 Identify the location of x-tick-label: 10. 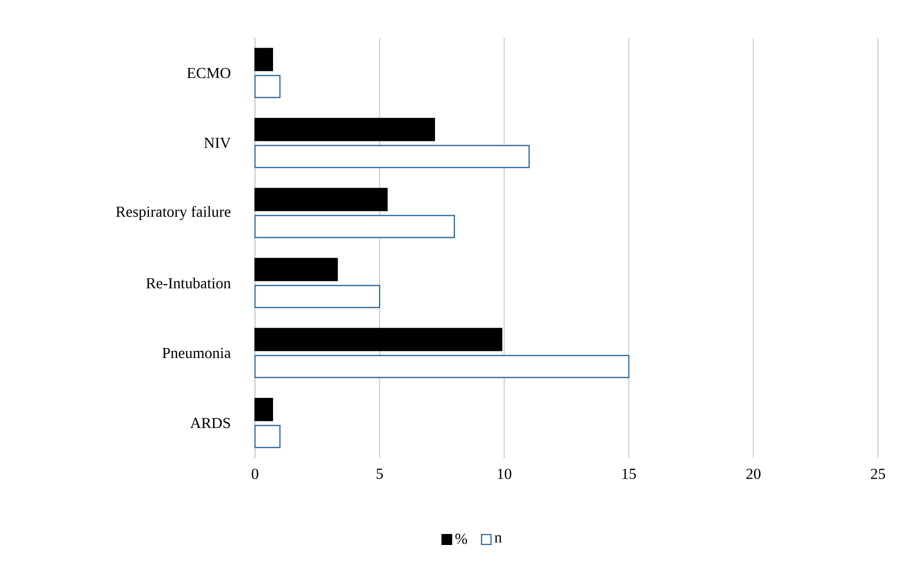
(505, 474).